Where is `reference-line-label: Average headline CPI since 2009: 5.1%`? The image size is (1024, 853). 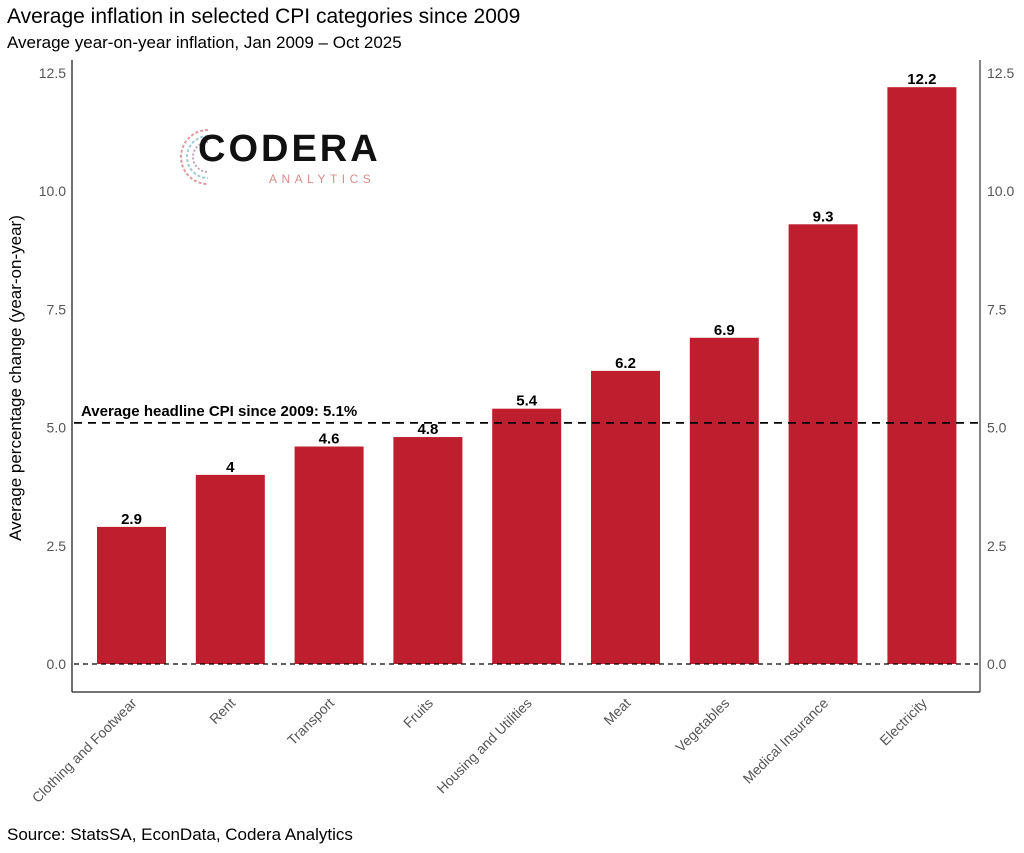
reference-line-label: Average headline CPI since 2009: 5.1% is located at coordinates (219, 411).